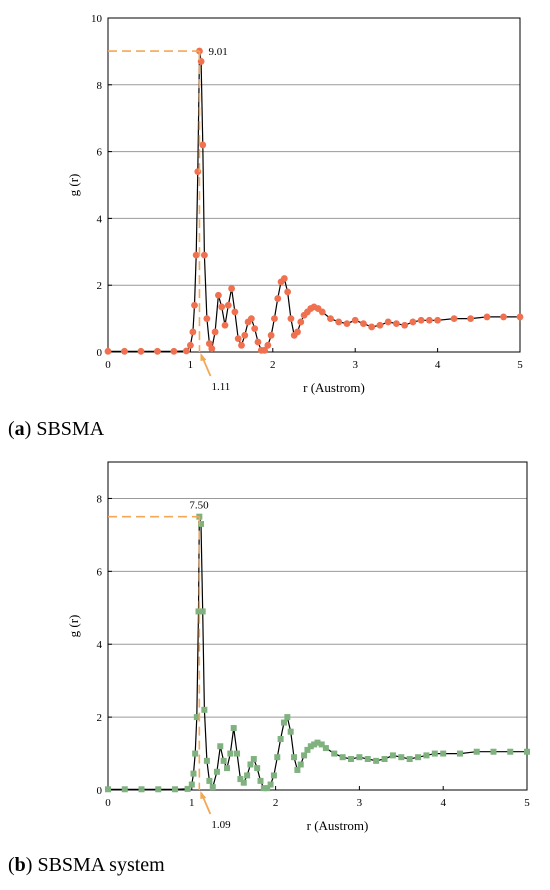  I want to click on panel-b-y-tick-label: 6, so click(100, 572).